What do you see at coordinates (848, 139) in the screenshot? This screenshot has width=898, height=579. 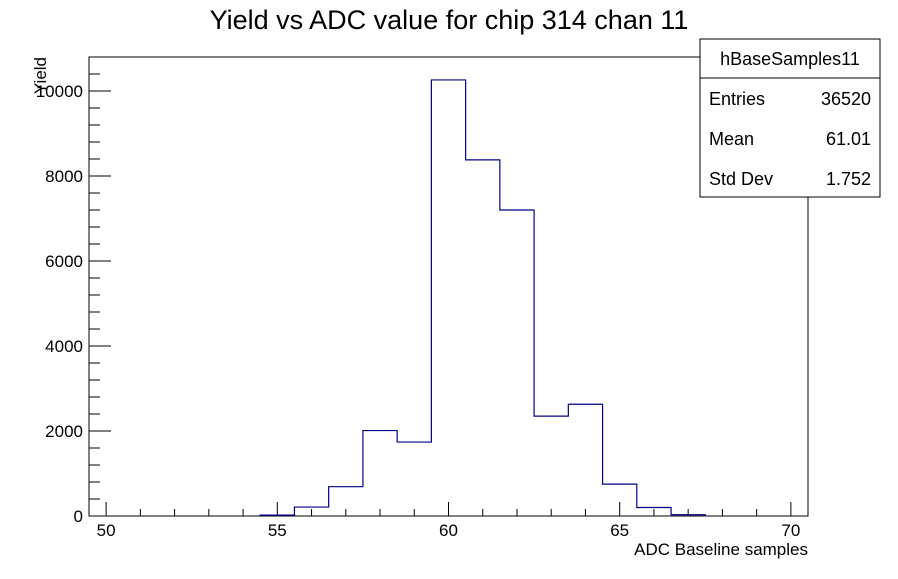 I see `stats-mean-value: 61.01` at bounding box center [848, 139].